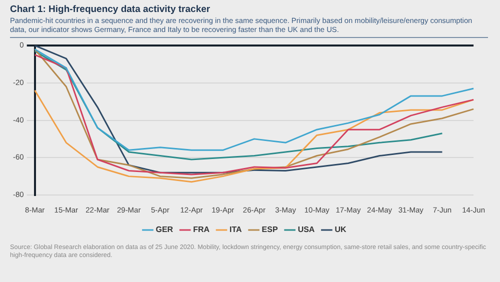  I want to click on legend-label: GER, so click(165, 229).